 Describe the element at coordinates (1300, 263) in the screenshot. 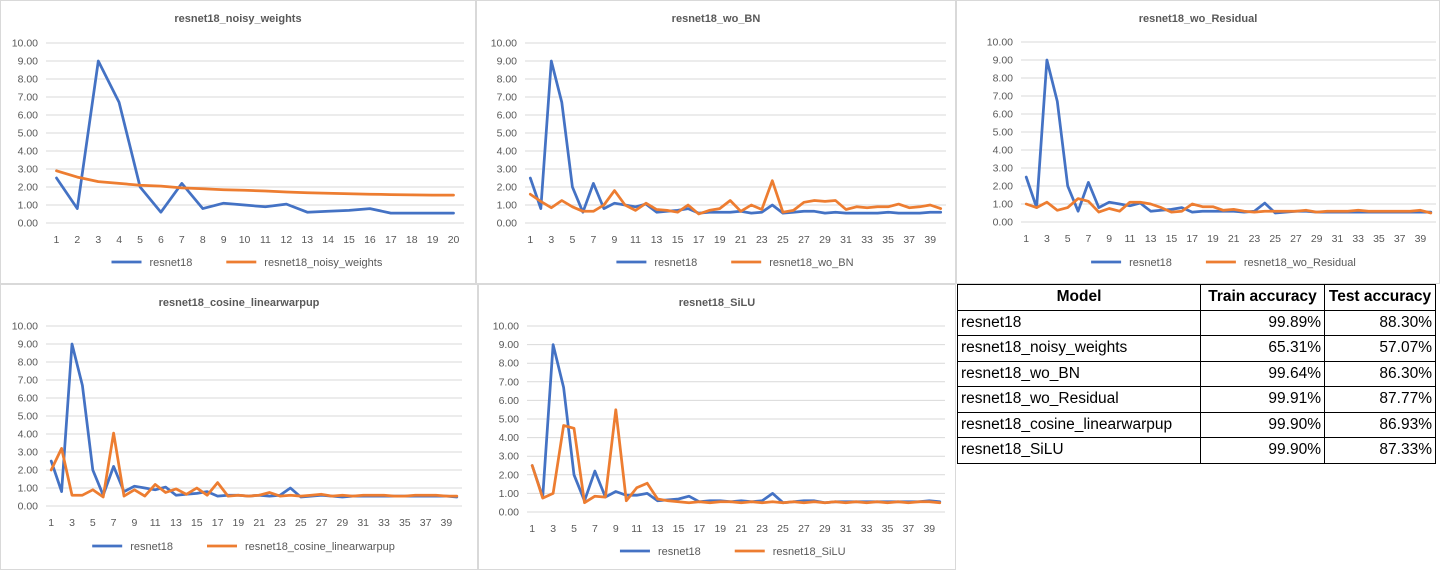

I see `legend-label: resnet18_wo_Residual` at that location.